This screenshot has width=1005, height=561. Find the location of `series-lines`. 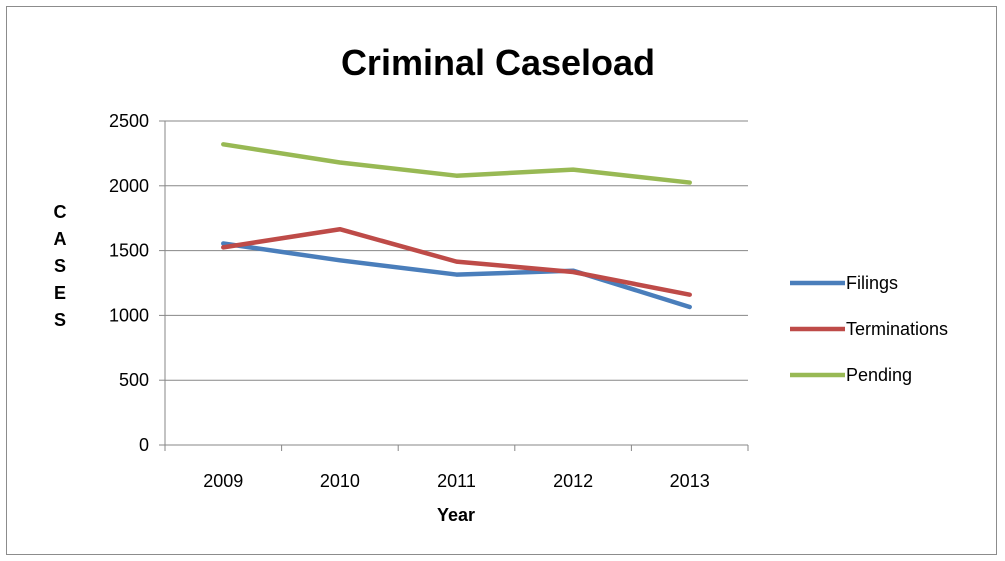

series-lines is located at coordinates (456, 226).